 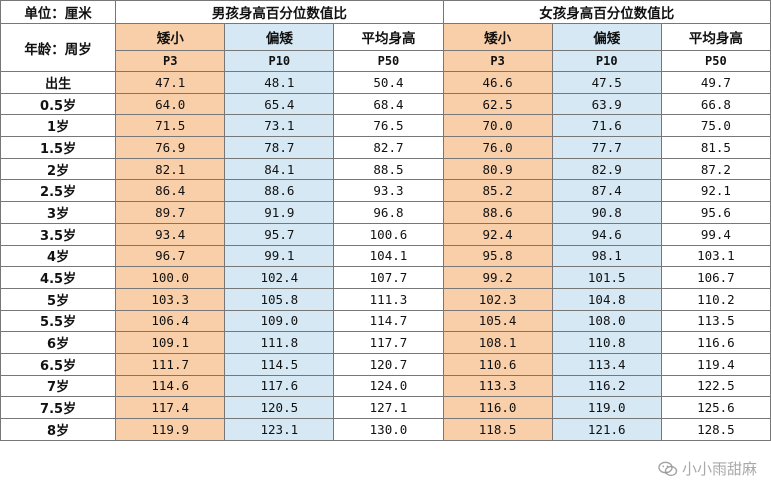 I want to click on boys-table-title: 男孩身高百分位数值比, so click(x=279, y=12).